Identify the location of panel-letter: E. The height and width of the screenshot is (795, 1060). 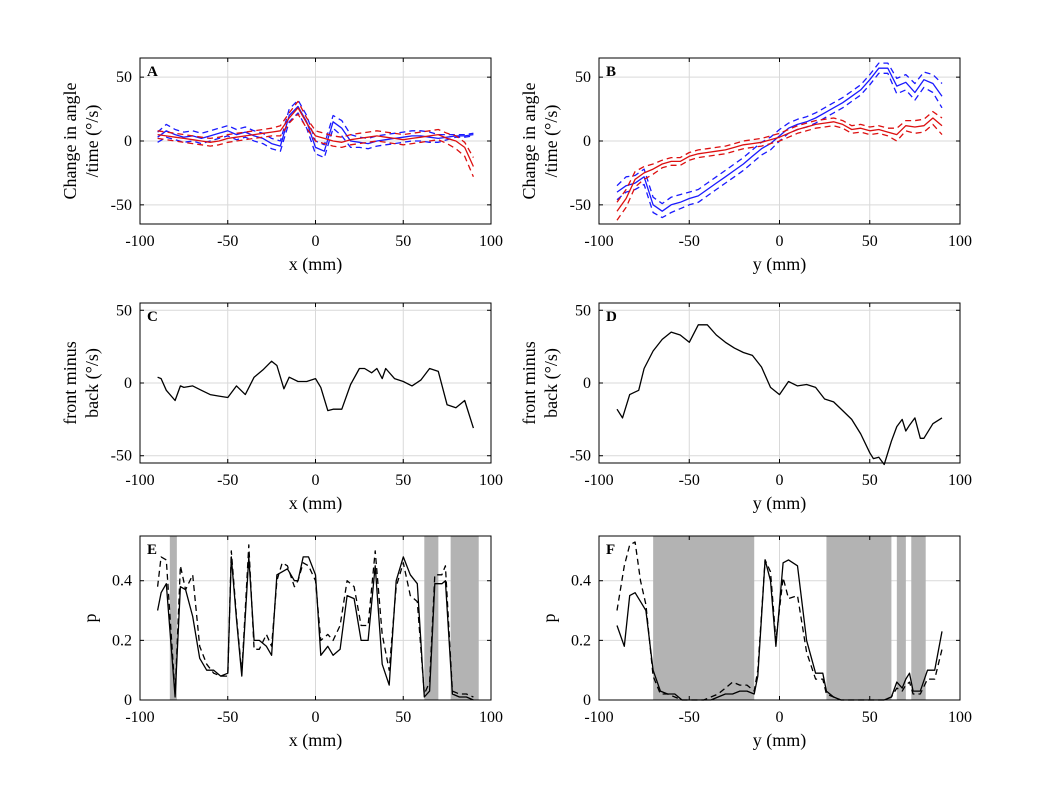
(152, 550).